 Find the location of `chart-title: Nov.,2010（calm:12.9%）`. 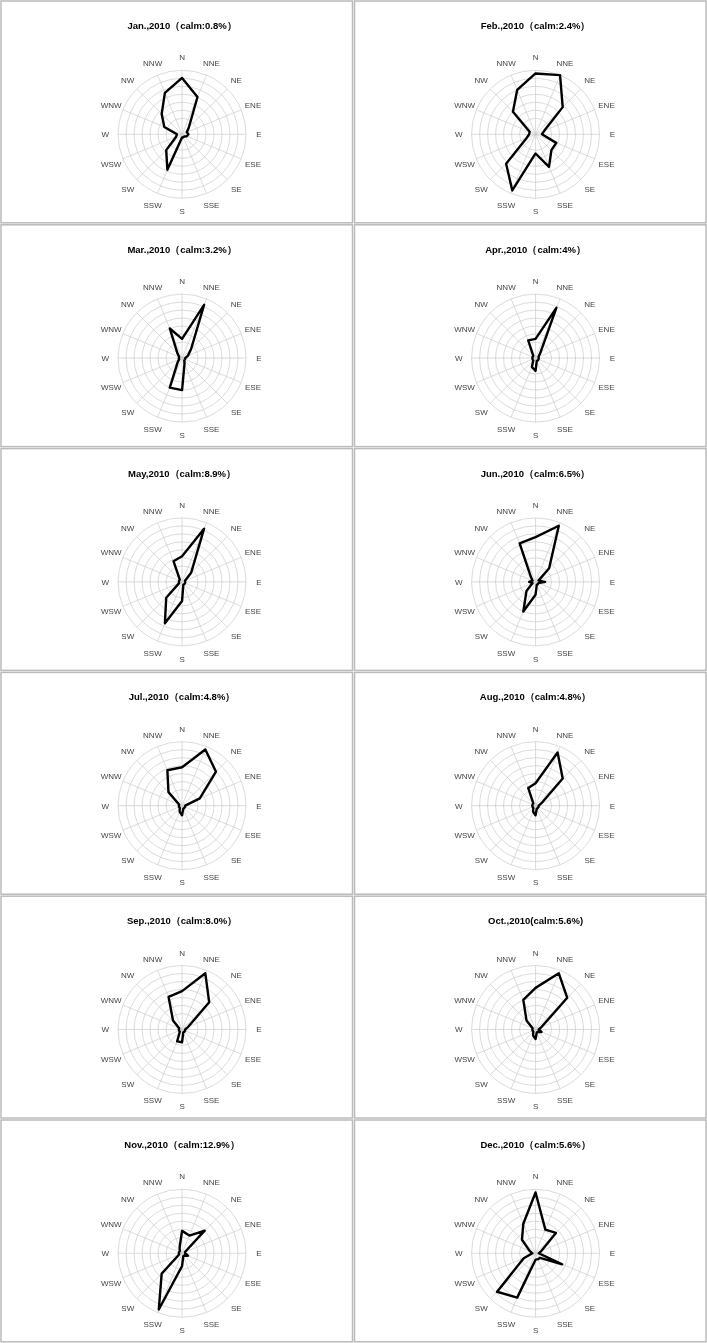

chart-title: Nov.,2010（calm:12.9%） is located at coordinates (182, 1144).